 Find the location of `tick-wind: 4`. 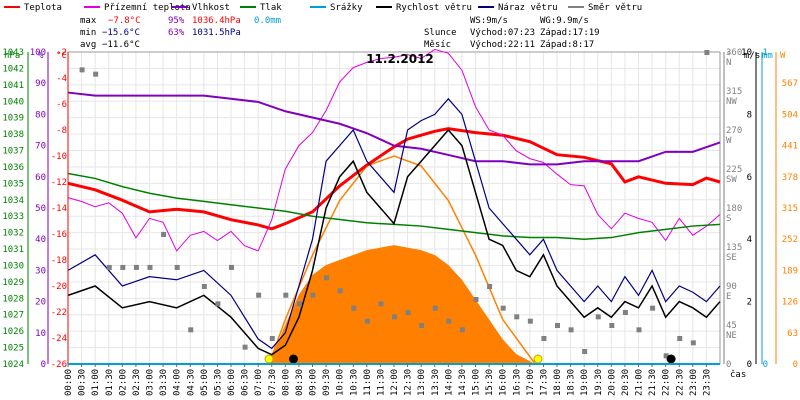

tick-wind: 4 is located at coordinates (749, 240).